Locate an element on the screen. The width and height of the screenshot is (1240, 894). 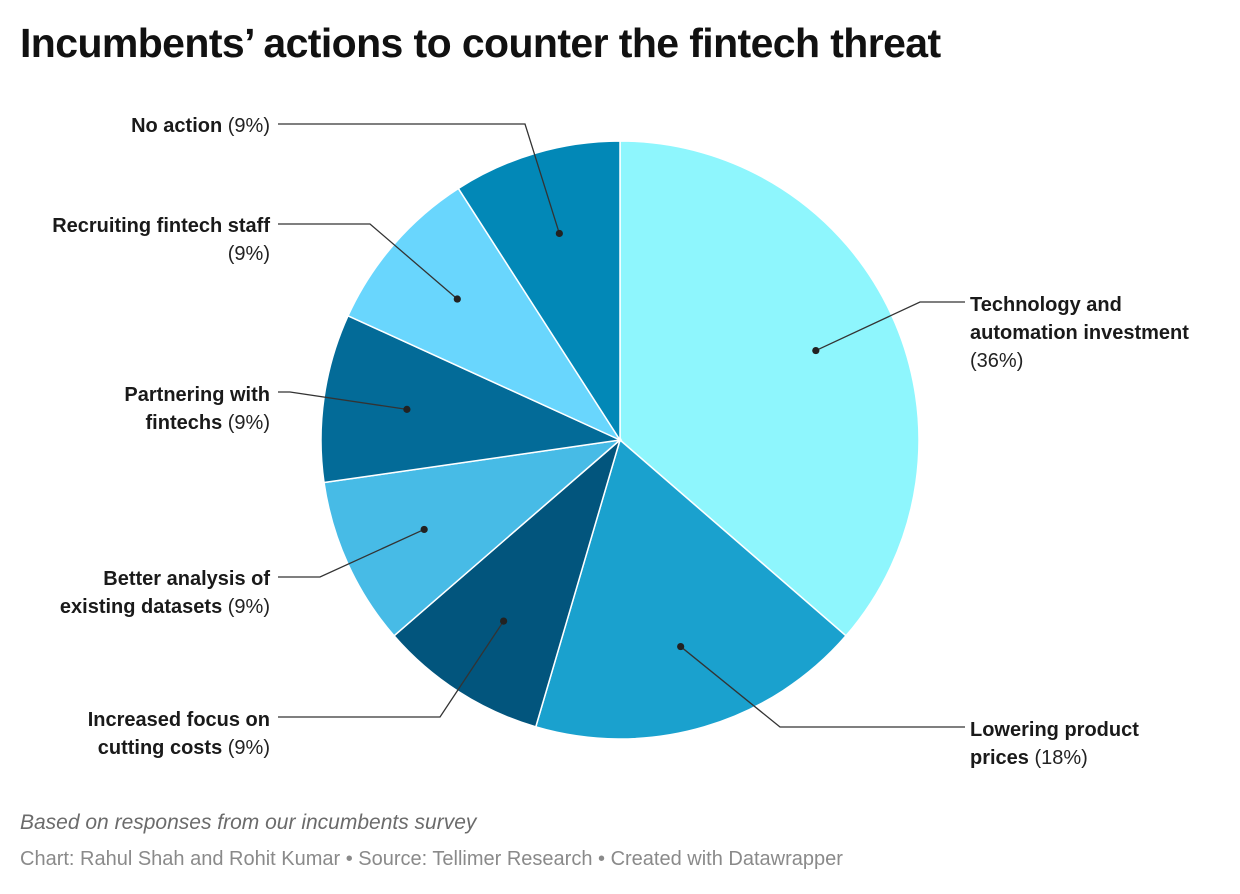
slice-label-name: prices is located at coordinates (999, 758).